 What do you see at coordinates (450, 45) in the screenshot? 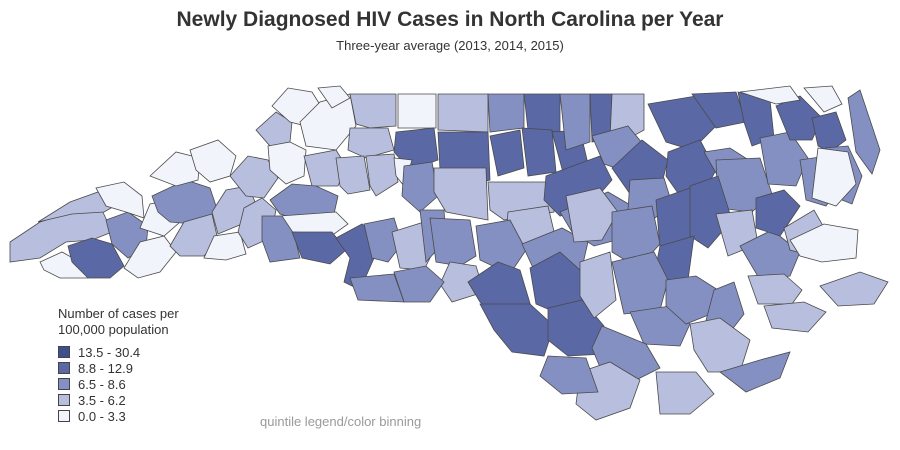
I see `map-subtitle: Three-year average (2013, 2014, 2015)` at bounding box center [450, 45].